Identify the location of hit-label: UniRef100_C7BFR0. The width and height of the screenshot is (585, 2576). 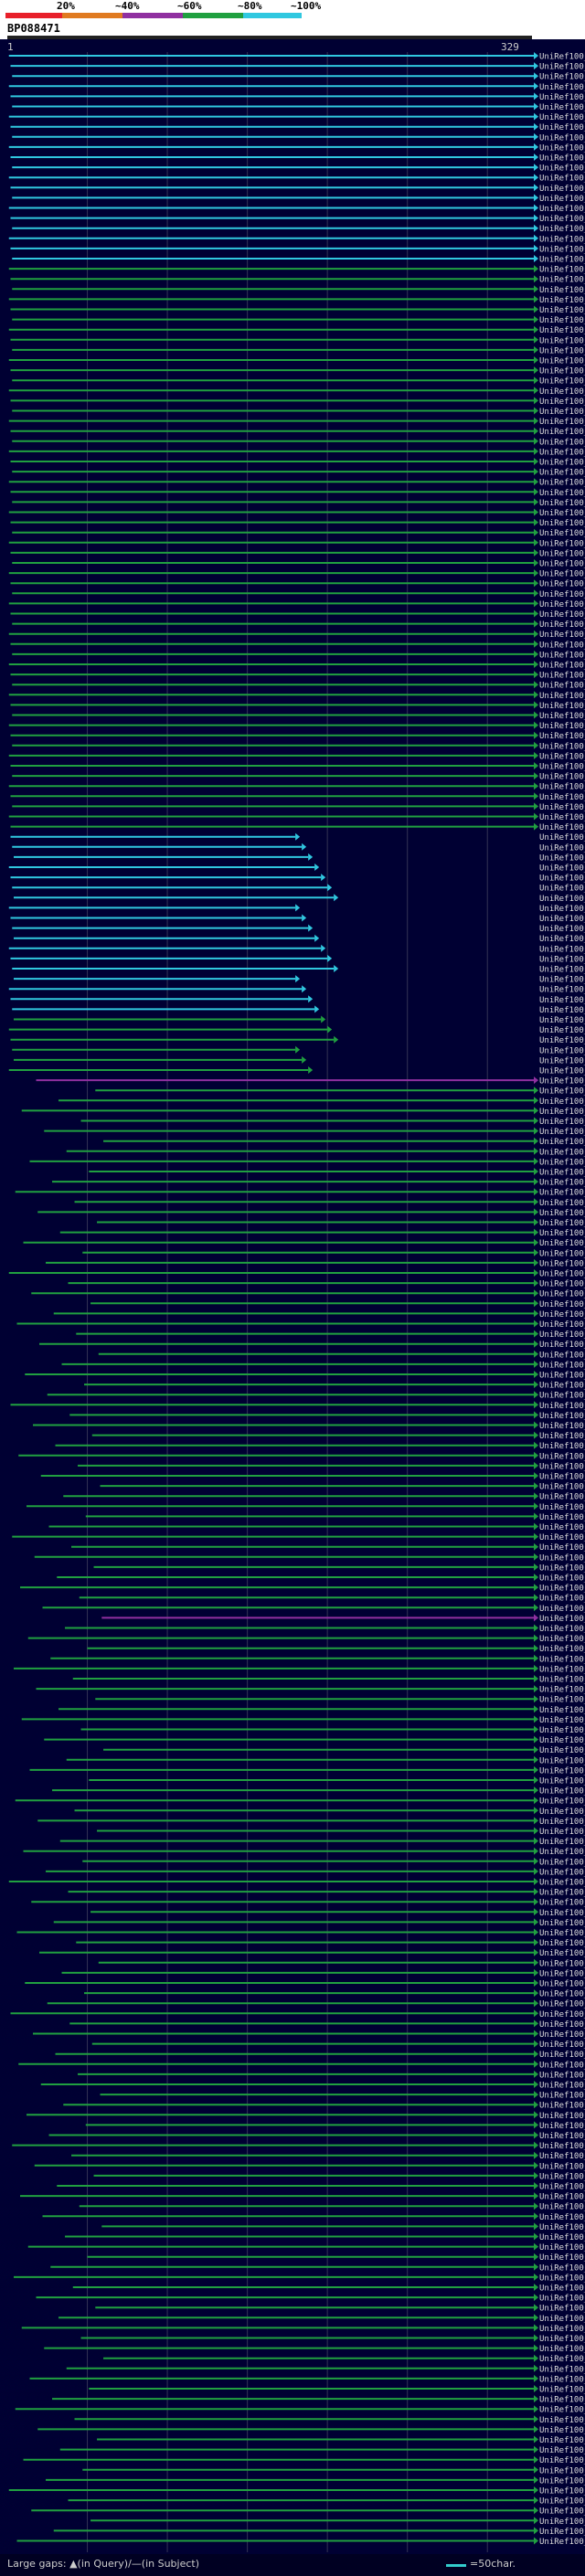
(562, 1639).